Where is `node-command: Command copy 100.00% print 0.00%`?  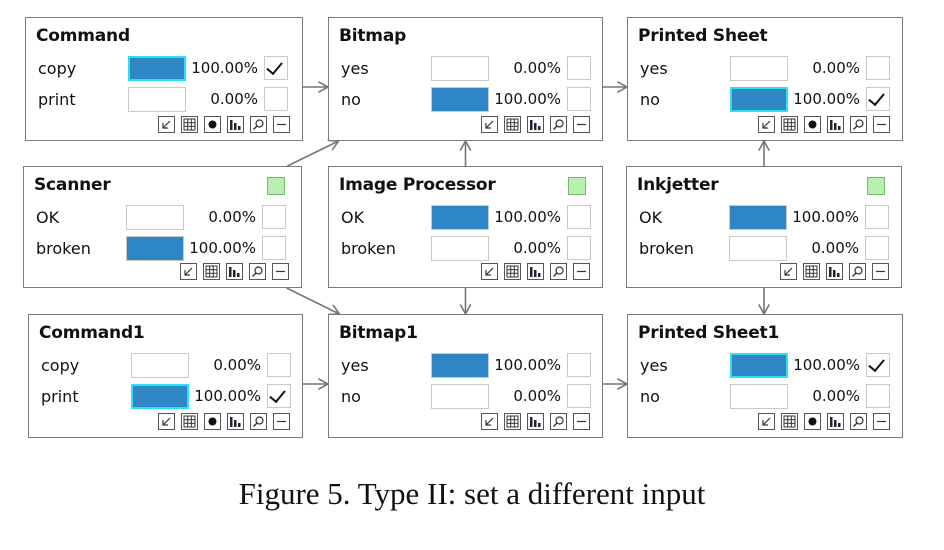 node-command: Command copy 100.00% print 0.00% is located at coordinates (164, 79).